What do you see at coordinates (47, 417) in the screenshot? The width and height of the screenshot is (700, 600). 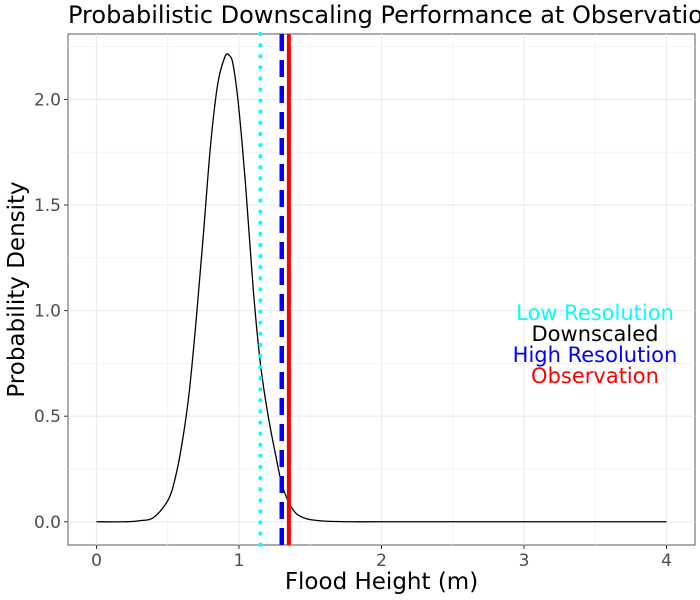 I see `y-tick-label: 0.5` at bounding box center [47, 417].